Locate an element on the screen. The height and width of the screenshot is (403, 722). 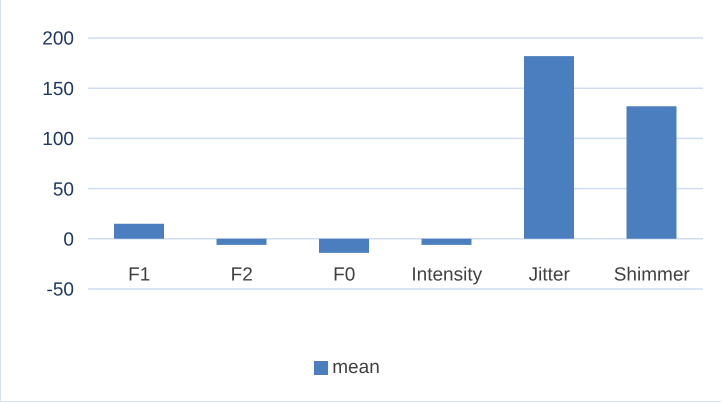
y-tick-label: -50 is located at coordinates (60, 290).